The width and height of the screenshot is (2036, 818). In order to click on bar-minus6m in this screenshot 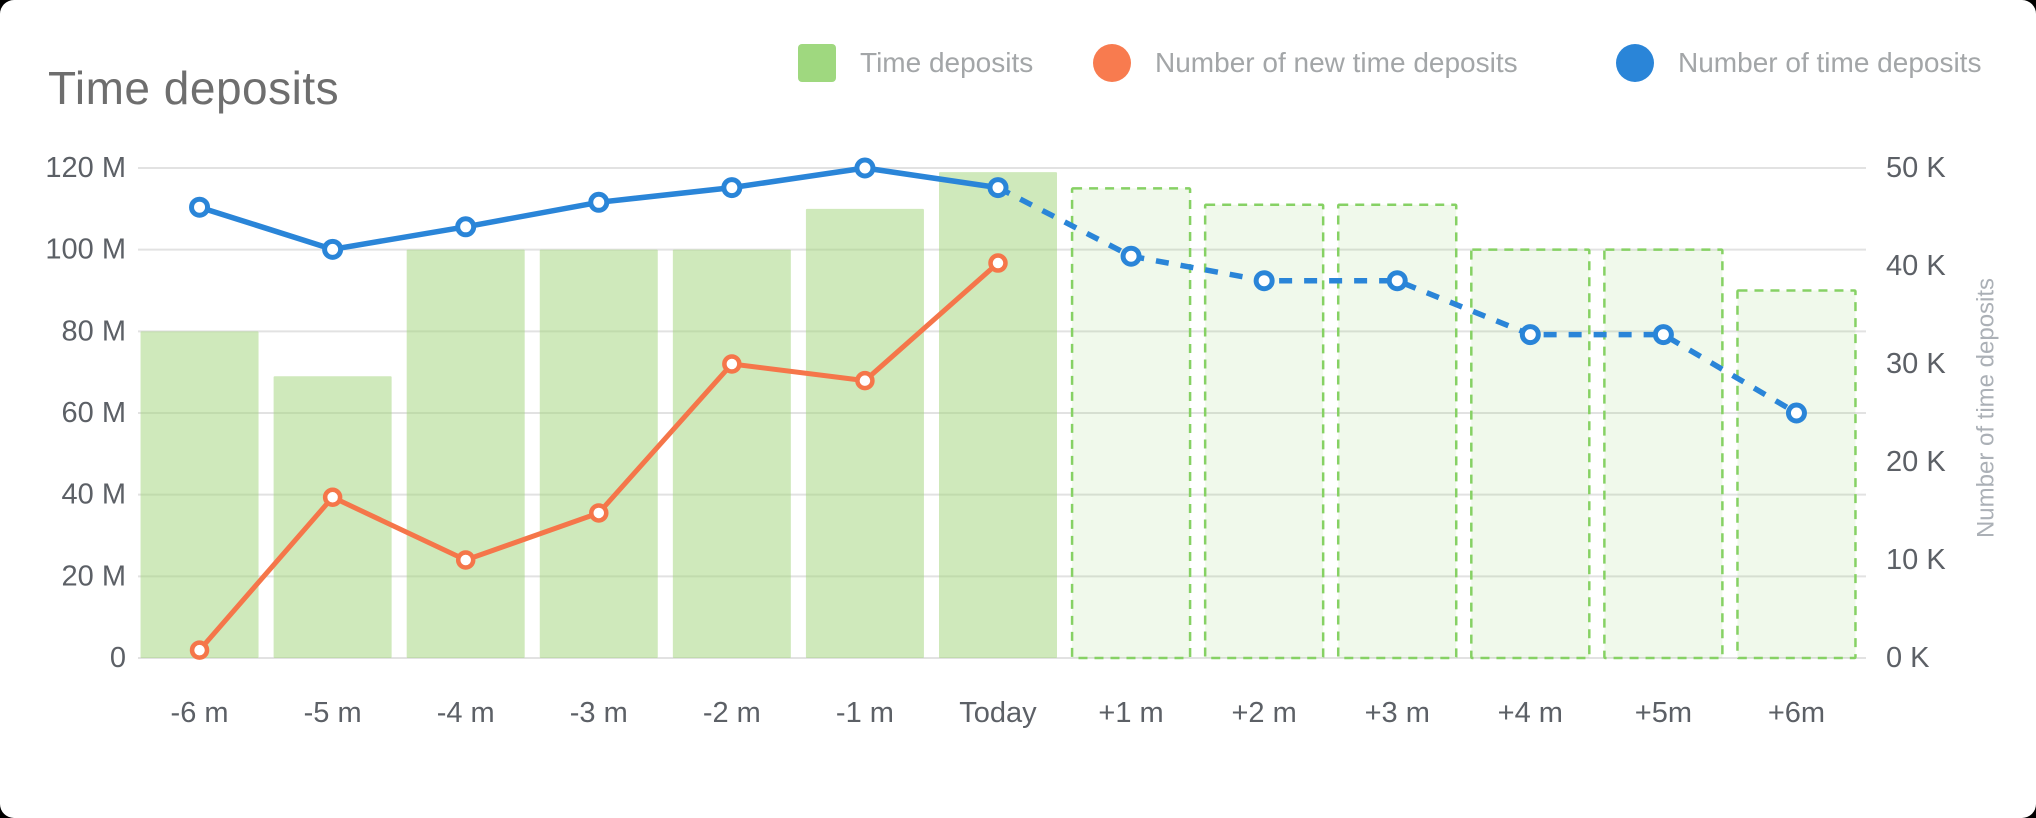, I will do `click(199, 494)`.